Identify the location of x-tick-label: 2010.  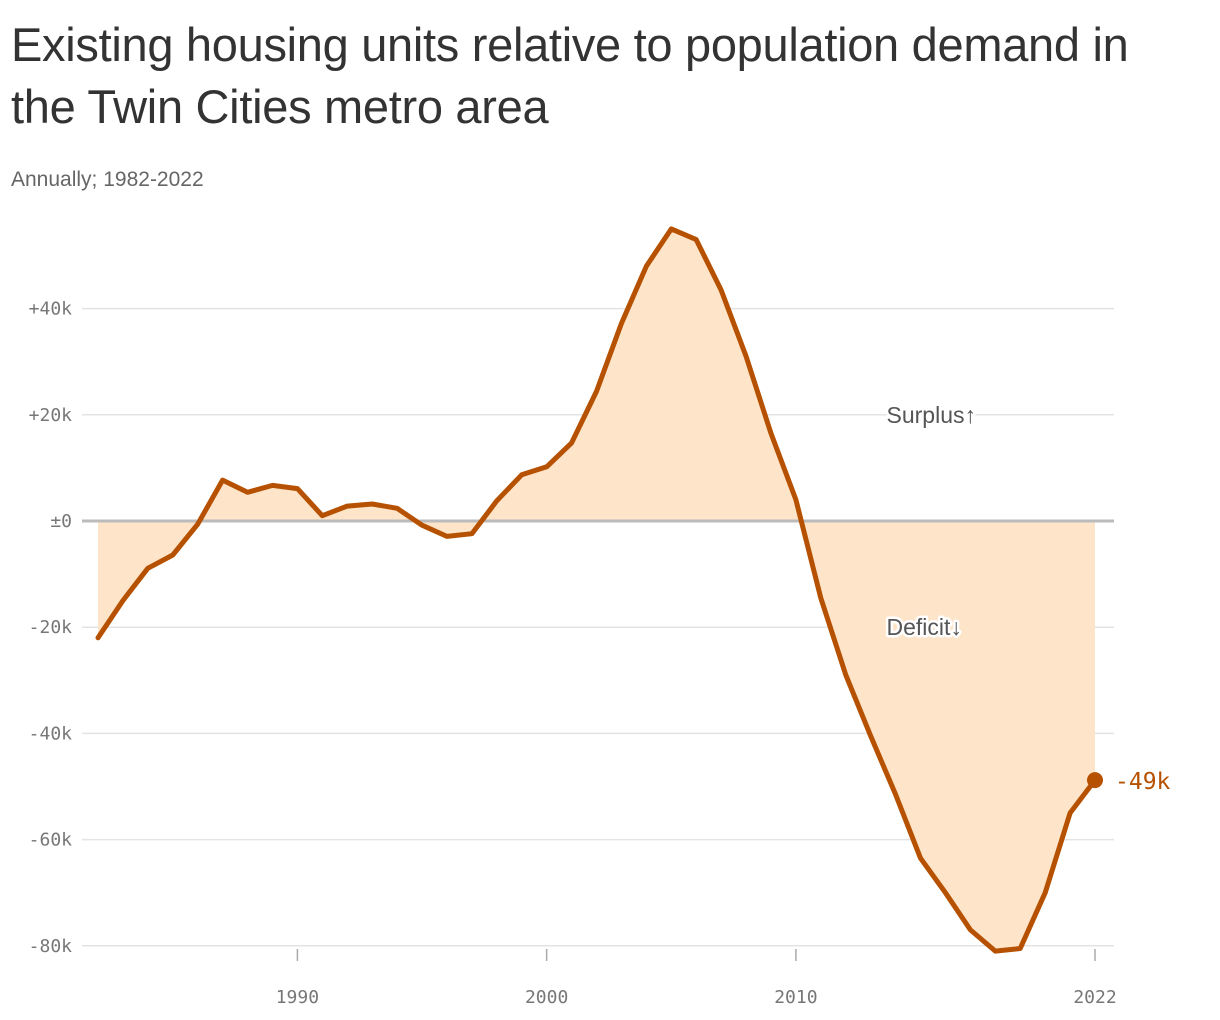
(795, 997).